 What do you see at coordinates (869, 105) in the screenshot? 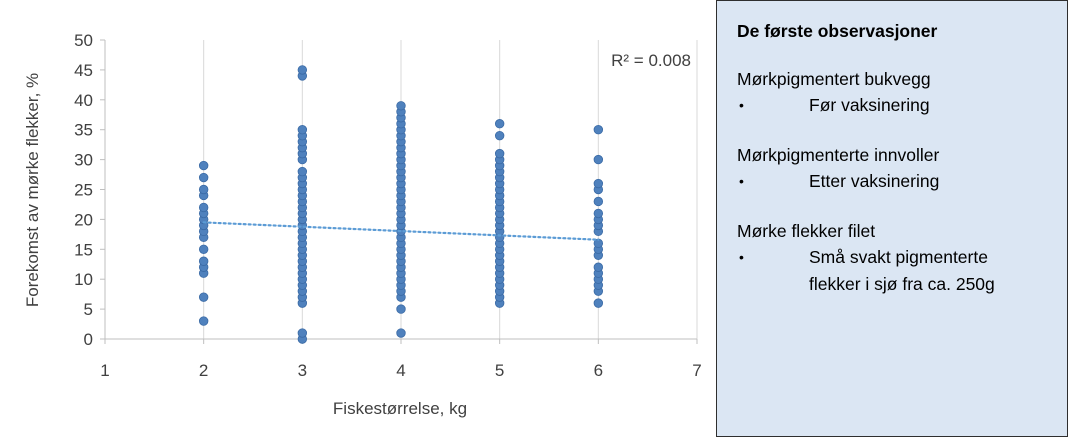
I see `bullet-text: Før vaksinering` at bounding box center [869, 105].